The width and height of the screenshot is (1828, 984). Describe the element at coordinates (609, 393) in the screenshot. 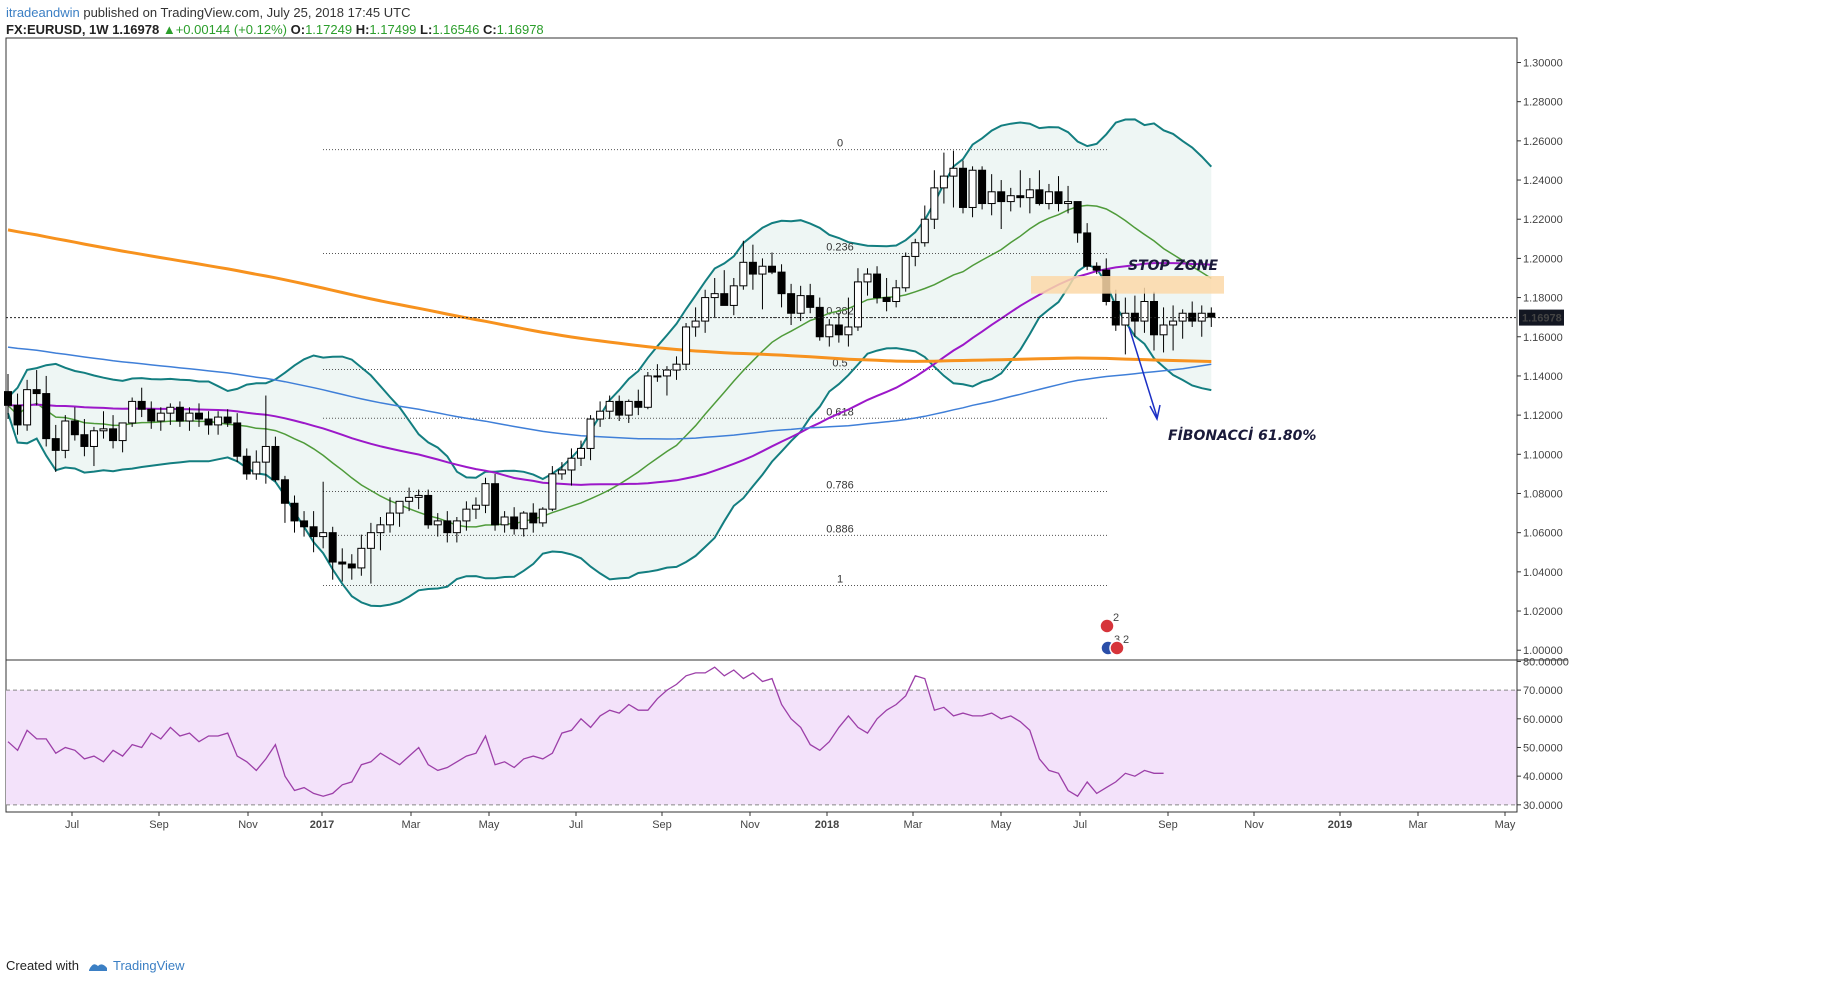

I see `sma-100-line` at that location.